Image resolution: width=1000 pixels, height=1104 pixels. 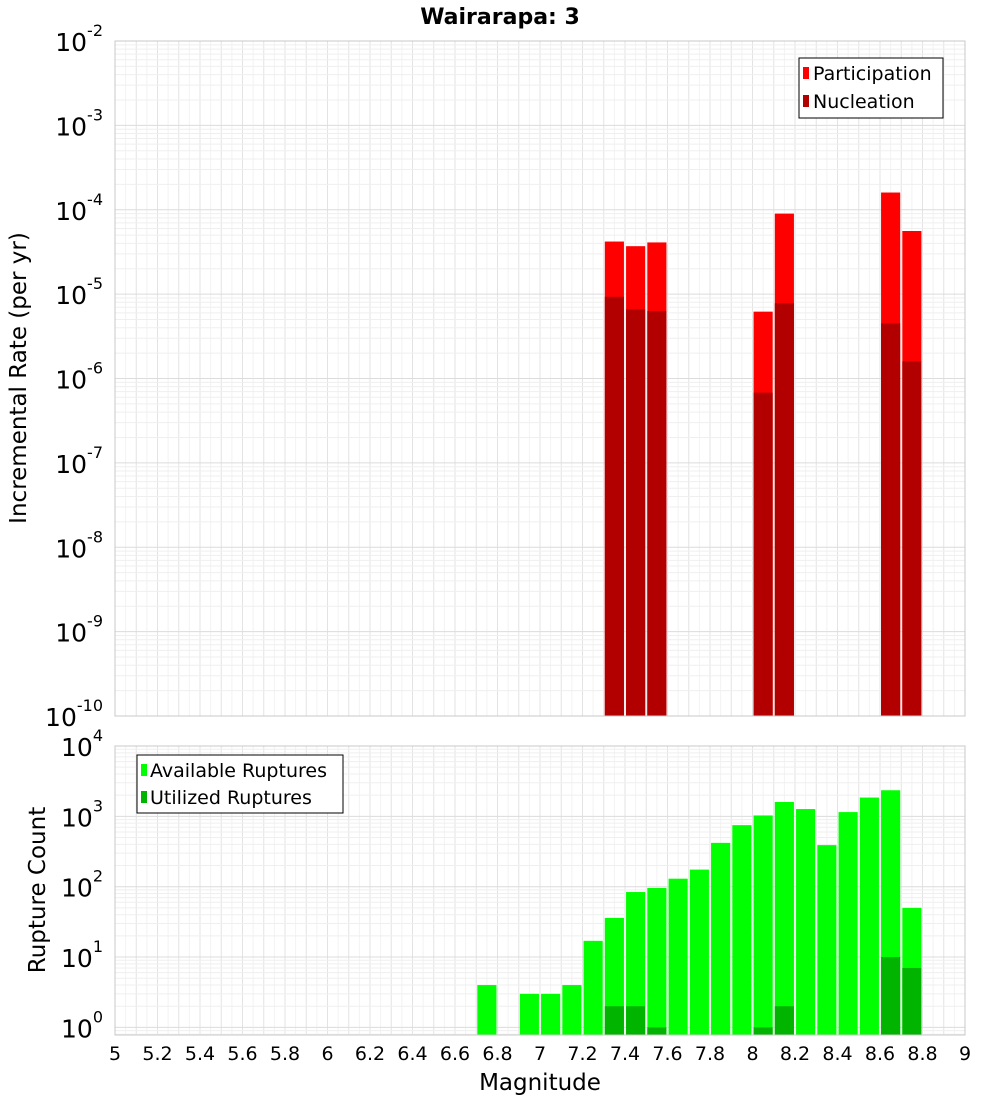 I want to click on y-tick-label: 10⁻⁸, so click(x=79, y=545).